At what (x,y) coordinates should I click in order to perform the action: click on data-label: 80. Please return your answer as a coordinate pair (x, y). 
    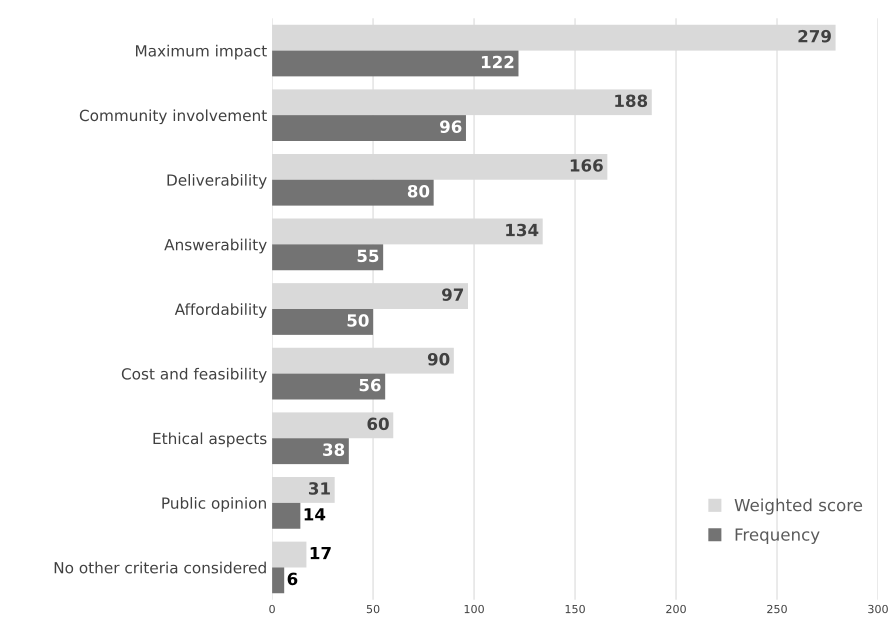
    Looking at the image, I should click on (419, 191).